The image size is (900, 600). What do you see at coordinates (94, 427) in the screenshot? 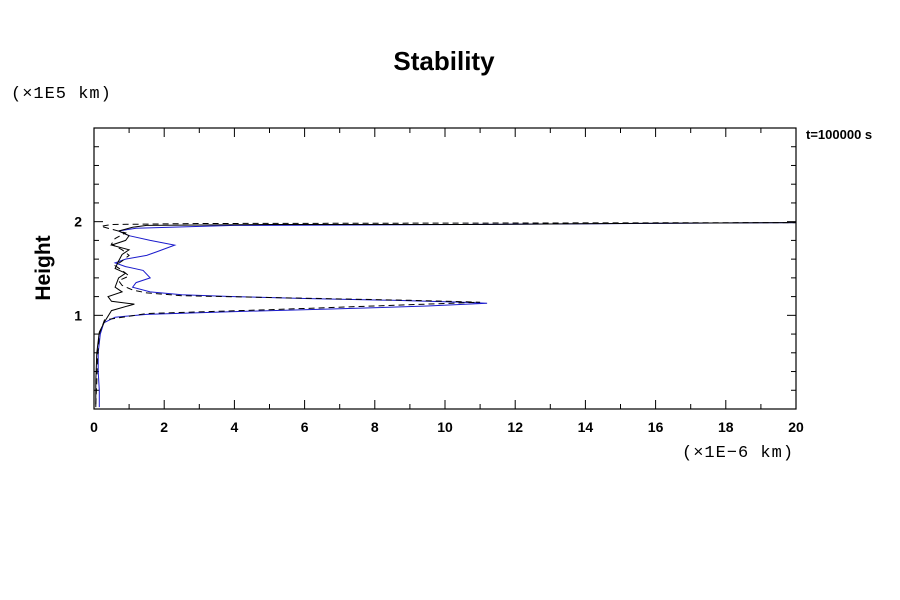
I see `x-tick-label: 0` at bounding box center [94, 427].